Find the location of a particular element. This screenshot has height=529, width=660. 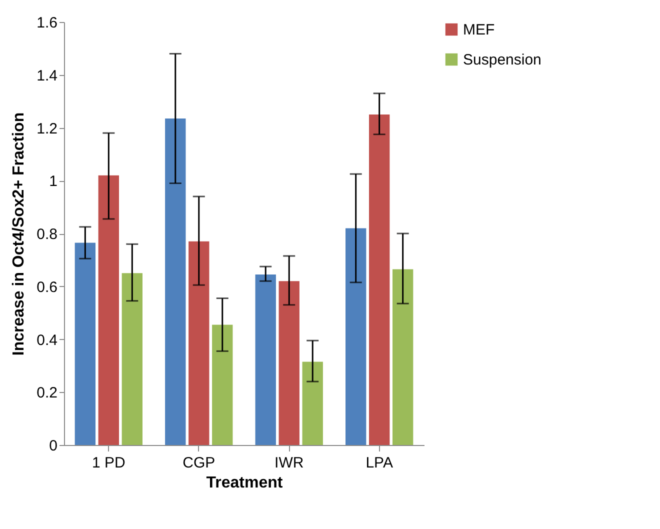

legend-label: MEF is located at coordinates (479, 30).